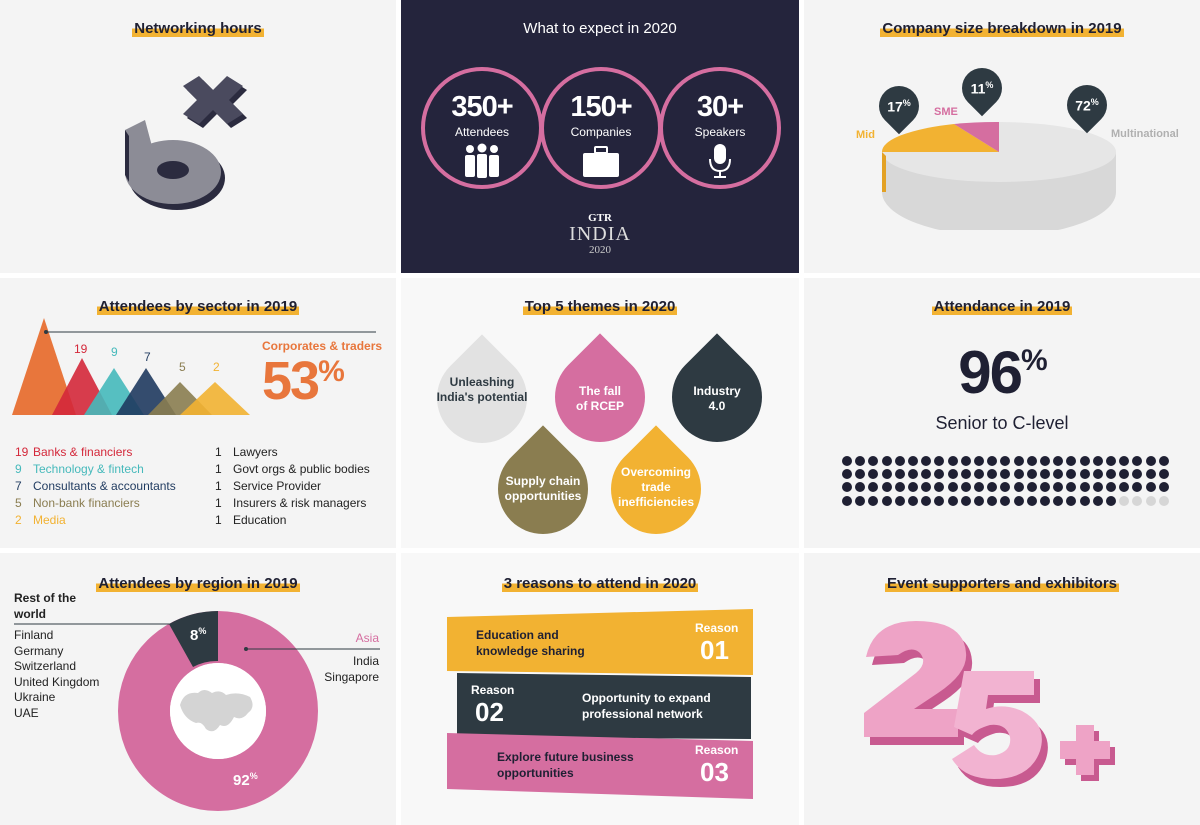  I want to click on stat-label: Speakers, so click(720, 132).